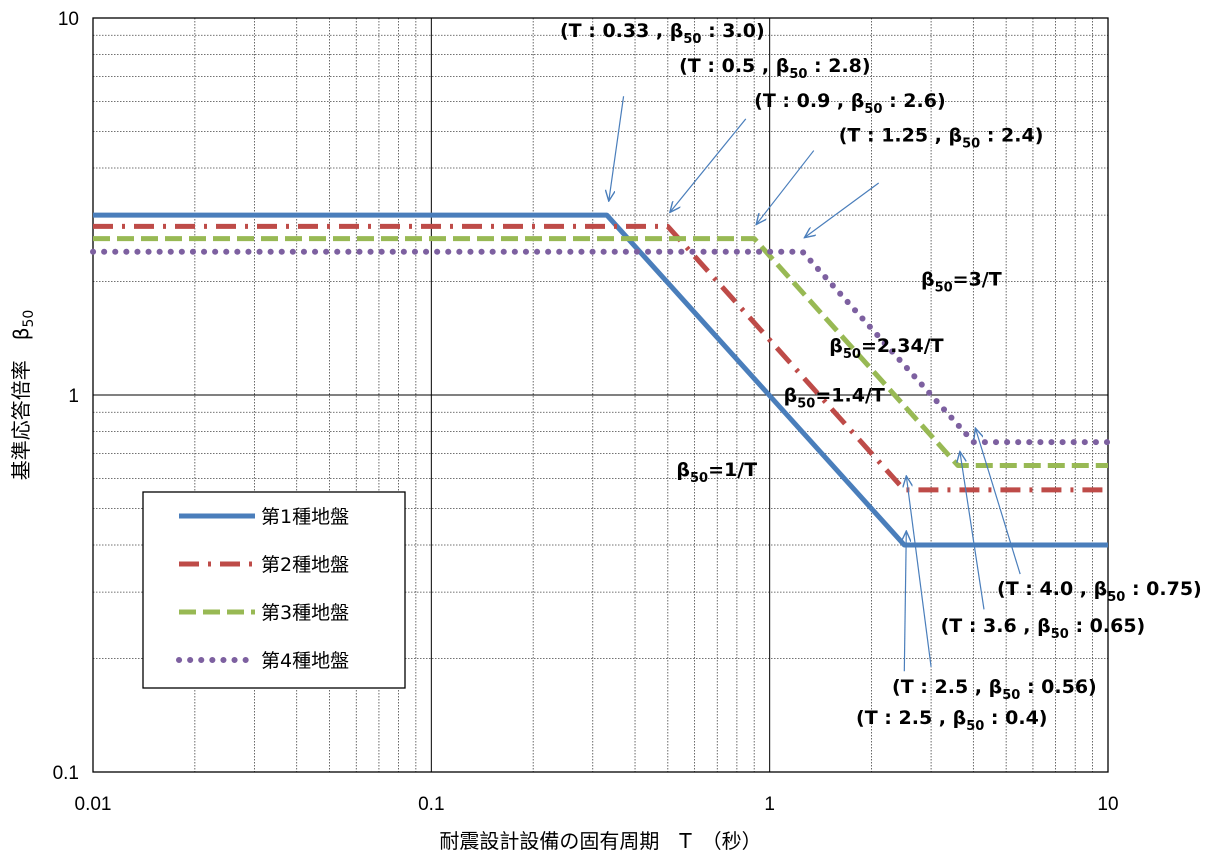 This screenshot has width=1217, height=863. What do you see at coordinates (1163, 589) in the screenshot?
I see `point-annotation-rest: : 0.75)` at bounding box center [1163, 589].